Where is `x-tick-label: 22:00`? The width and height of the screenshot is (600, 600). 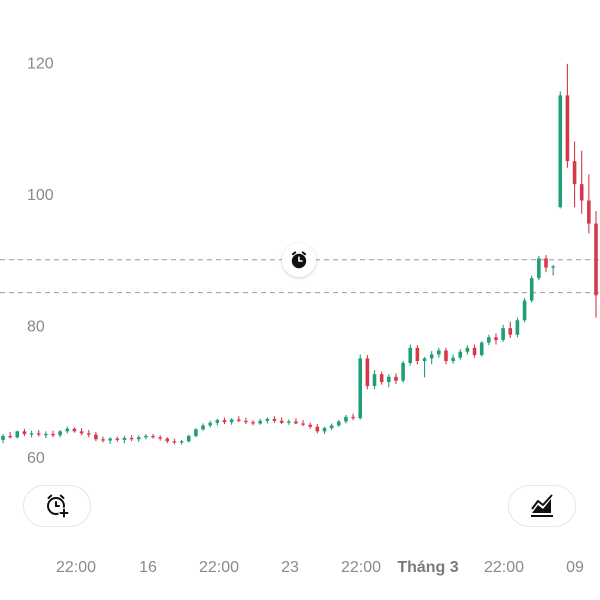 x-tick-label: 22:00 is located at coordinates (504, 567).